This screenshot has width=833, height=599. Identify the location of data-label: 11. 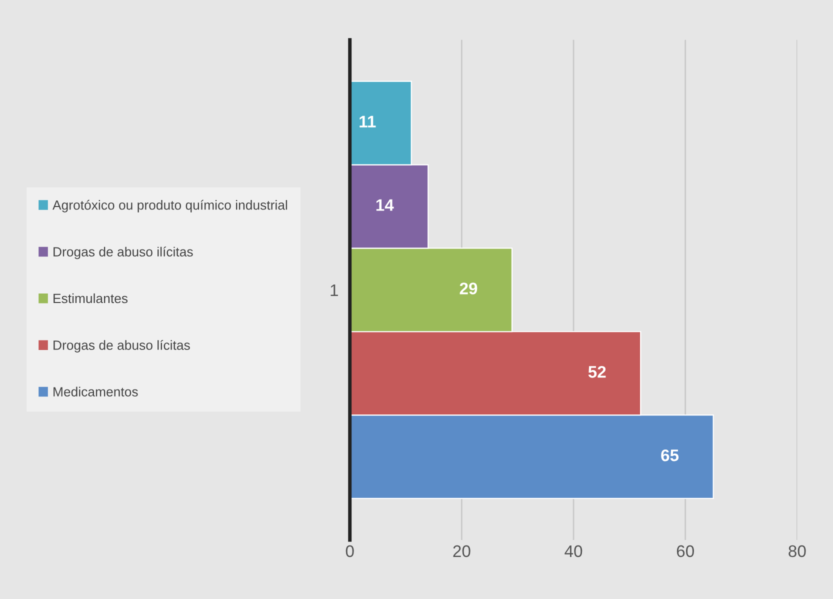
(368, 122).